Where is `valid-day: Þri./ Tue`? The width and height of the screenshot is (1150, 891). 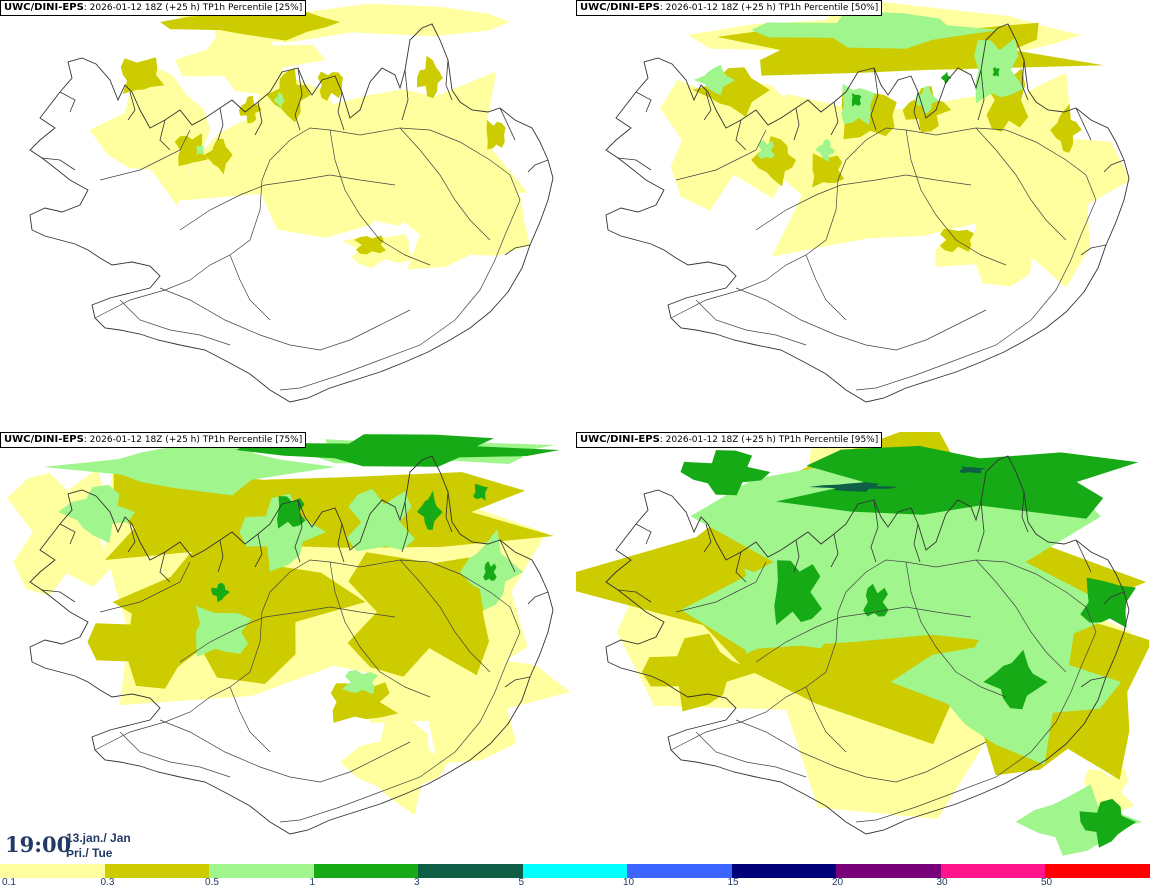
valid-day: Þri./ Tue is located at coordinates (89, 853).